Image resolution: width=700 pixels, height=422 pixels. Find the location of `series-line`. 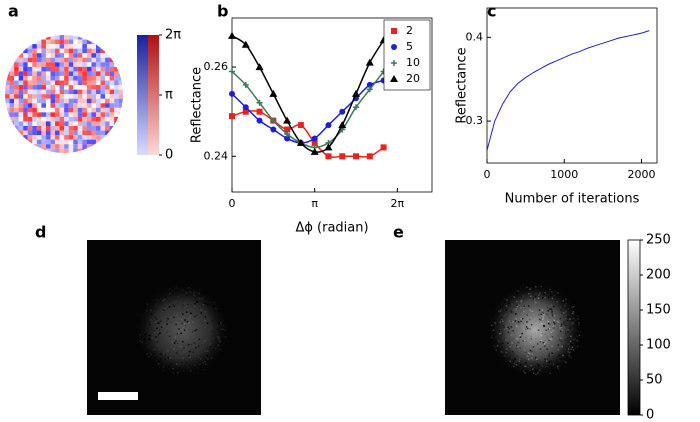

series-line is located at coordinates (568, 90).